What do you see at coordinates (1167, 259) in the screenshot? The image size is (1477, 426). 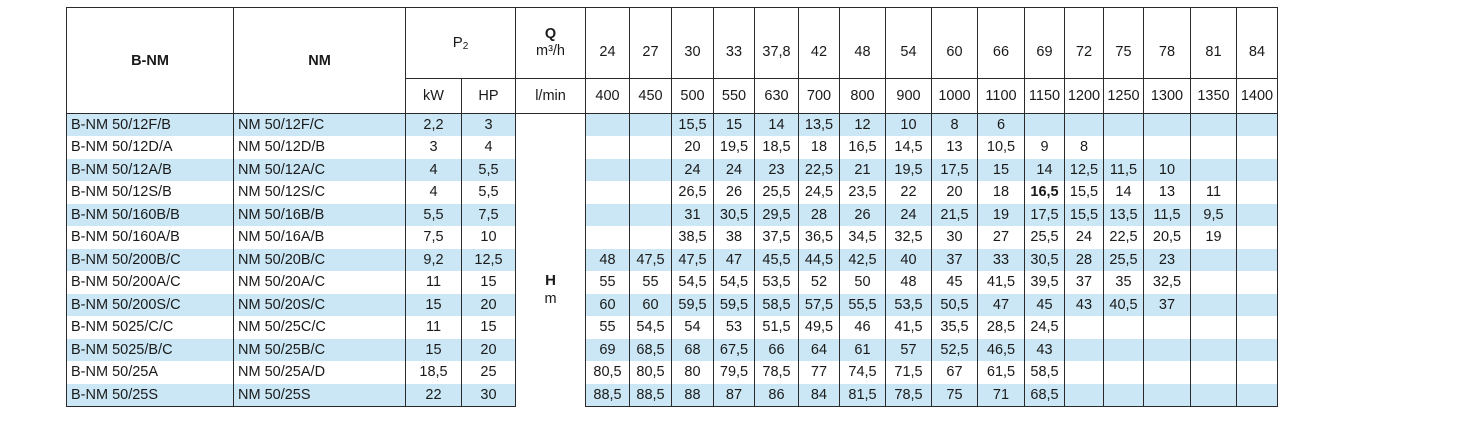 I see `head-value-cell: 23` at bounding box center [1167, 259].